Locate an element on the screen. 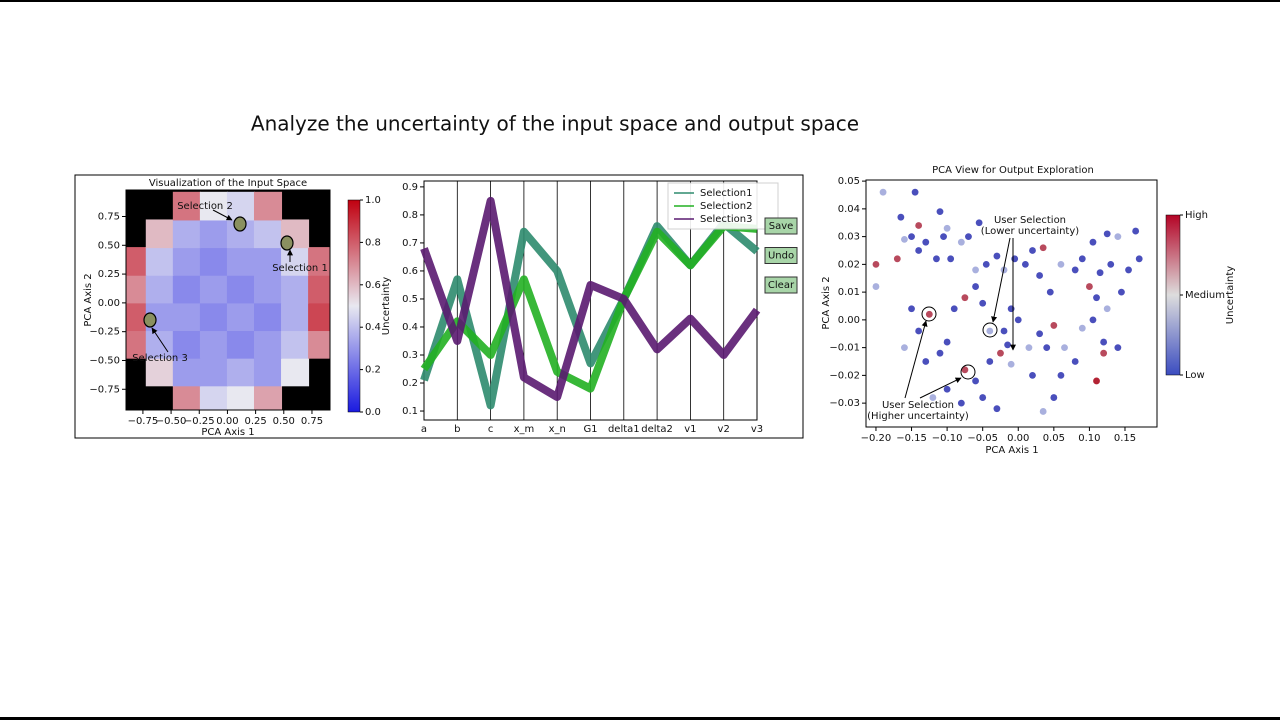 The image size is (1280, 720). x-tick-label: 0.75 is located at coordinates (312, 421).